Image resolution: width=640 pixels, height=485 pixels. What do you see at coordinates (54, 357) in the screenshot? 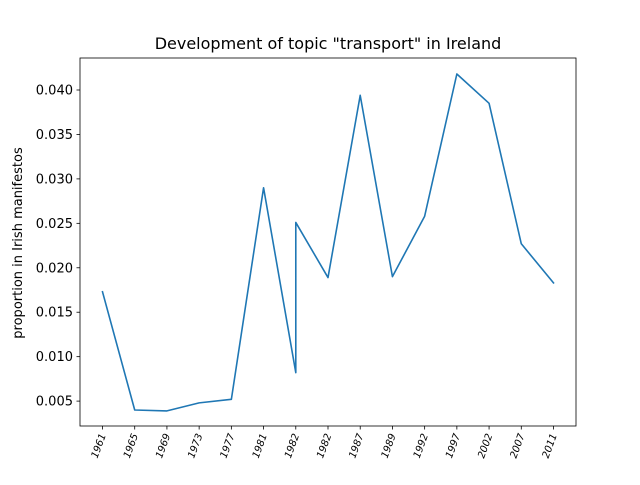
I see `y-tick-label: 0.010` at bounding box center [54, 357].